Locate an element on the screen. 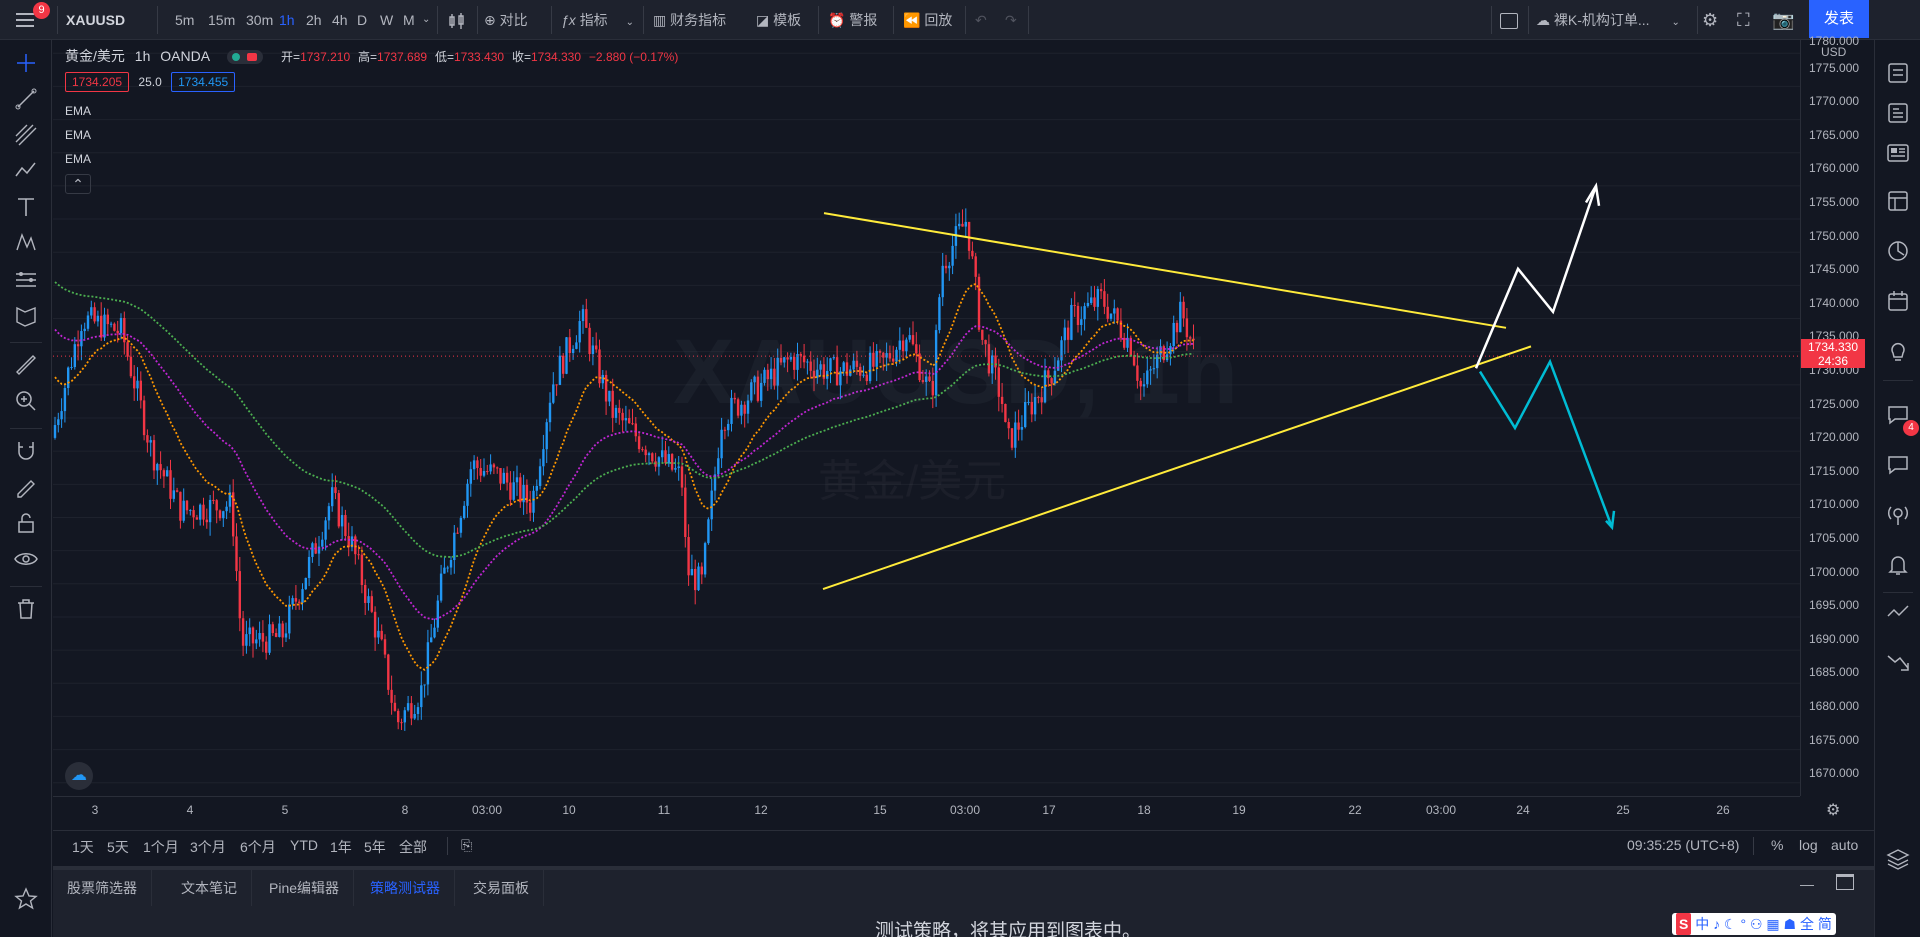 Image resolution: width=1920 pixels, height=937 pixels. interval-M: M is located at coordinates (409, 20).